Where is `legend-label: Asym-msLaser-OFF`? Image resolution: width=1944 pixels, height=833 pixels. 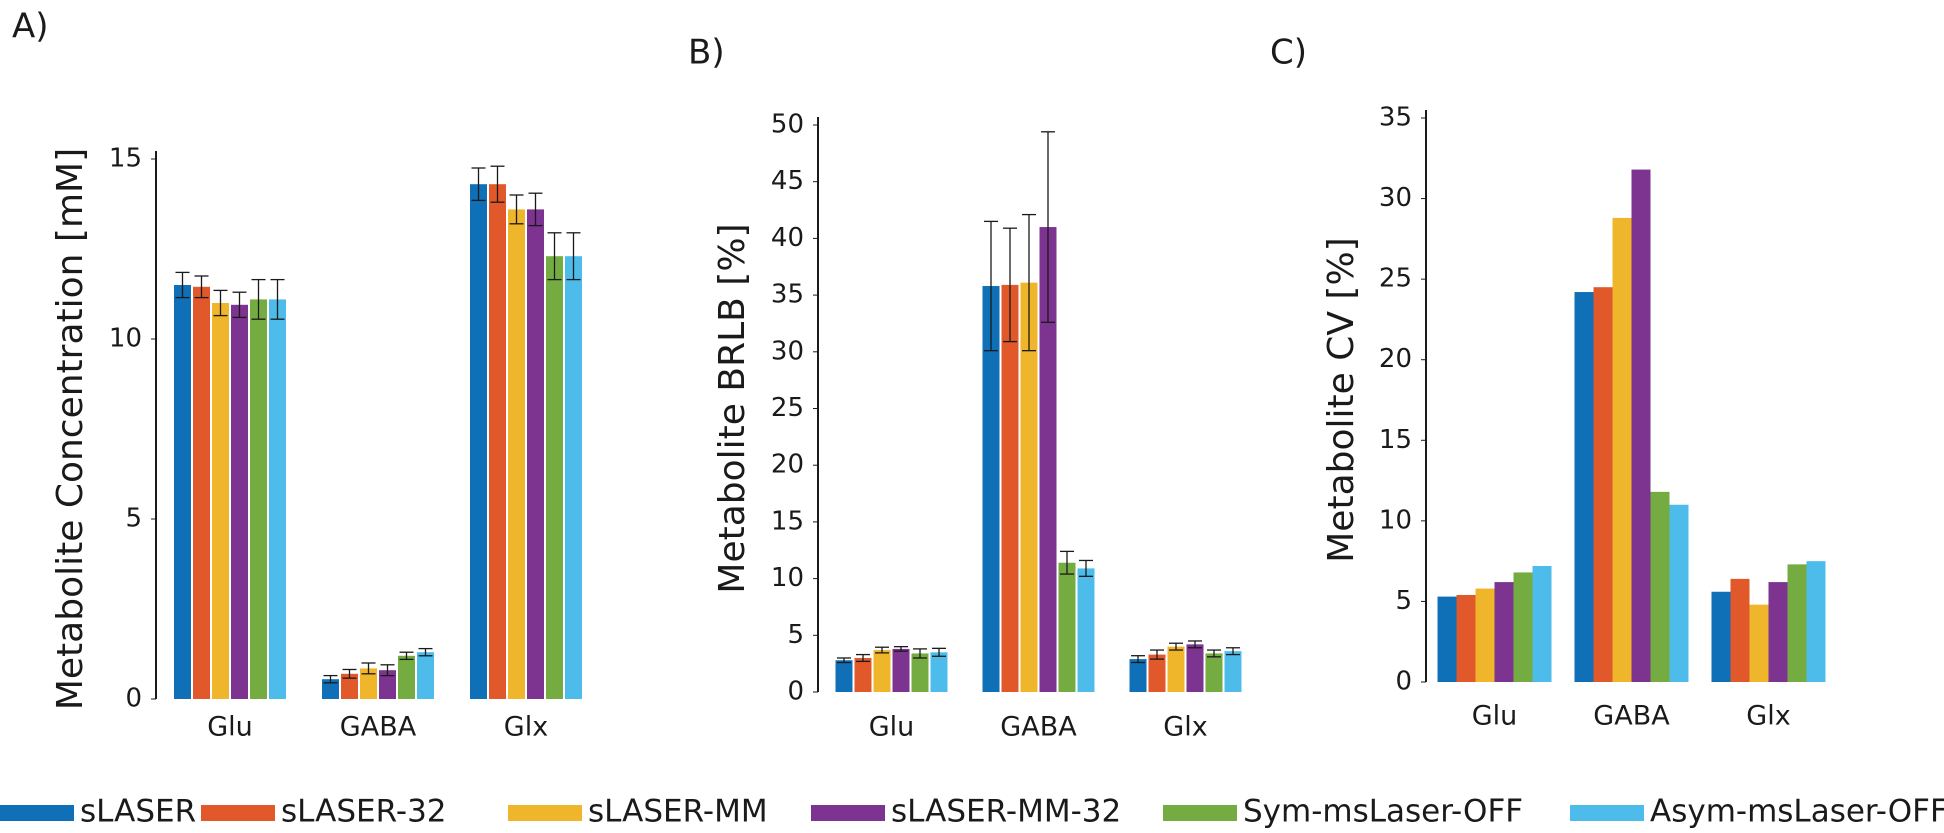
legend-label: Asym-msLaser-OFF is located at coordinates (1797, 812).